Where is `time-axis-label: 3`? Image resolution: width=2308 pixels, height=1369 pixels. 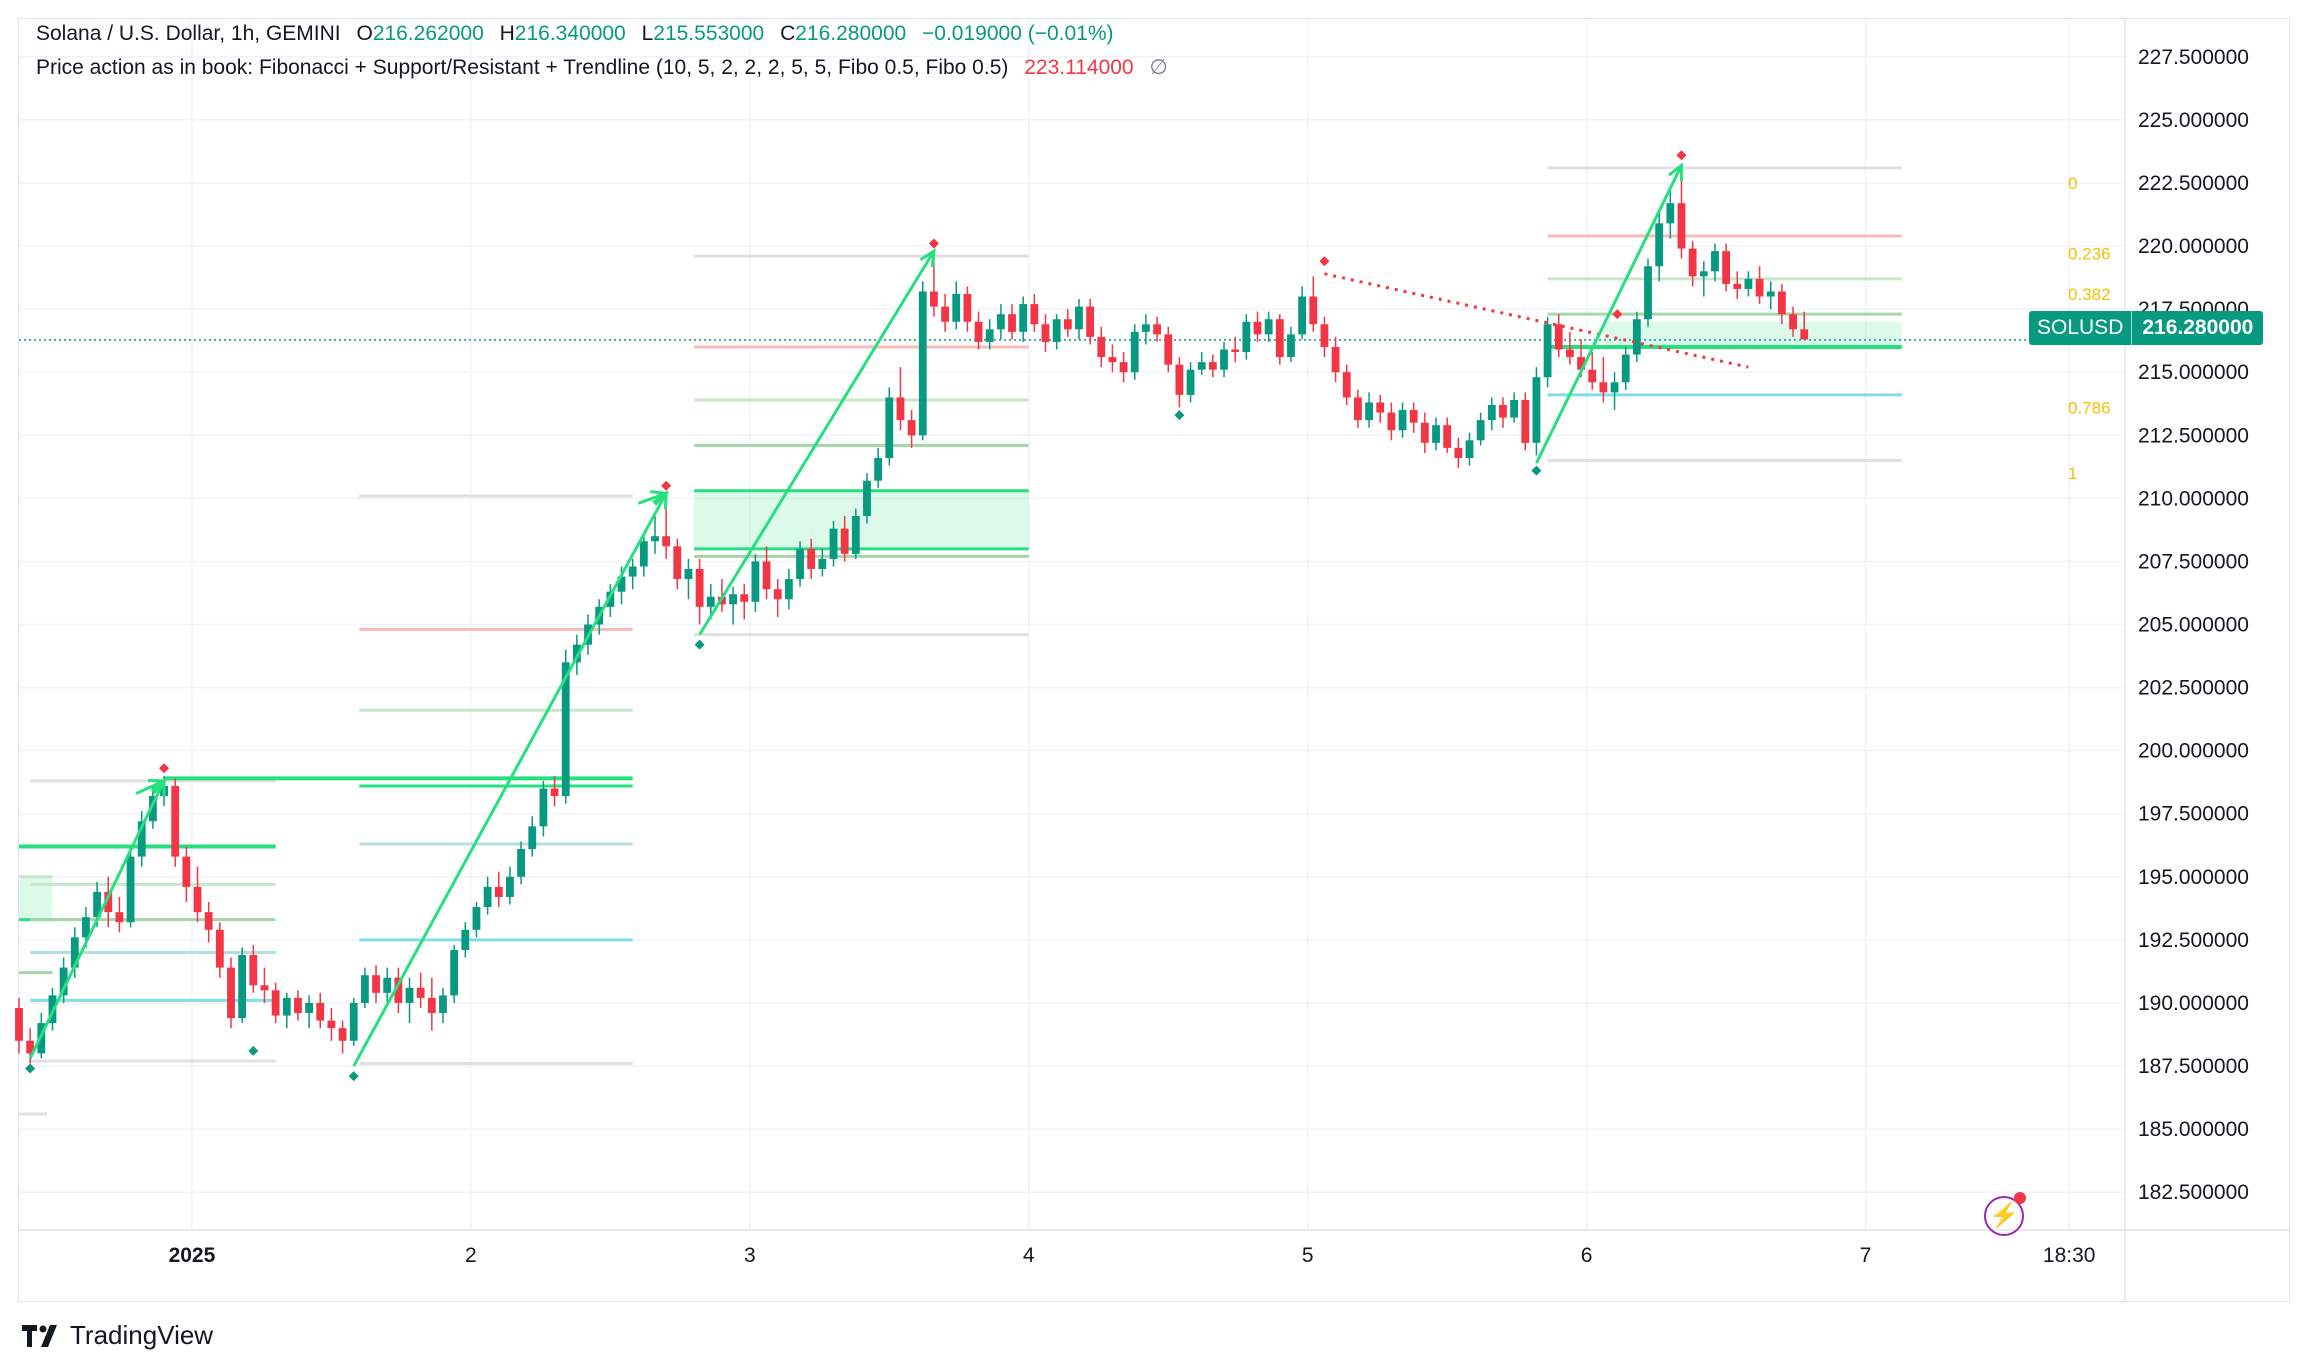
time-axis-label: 3 is located at coordinates (750, 1255).